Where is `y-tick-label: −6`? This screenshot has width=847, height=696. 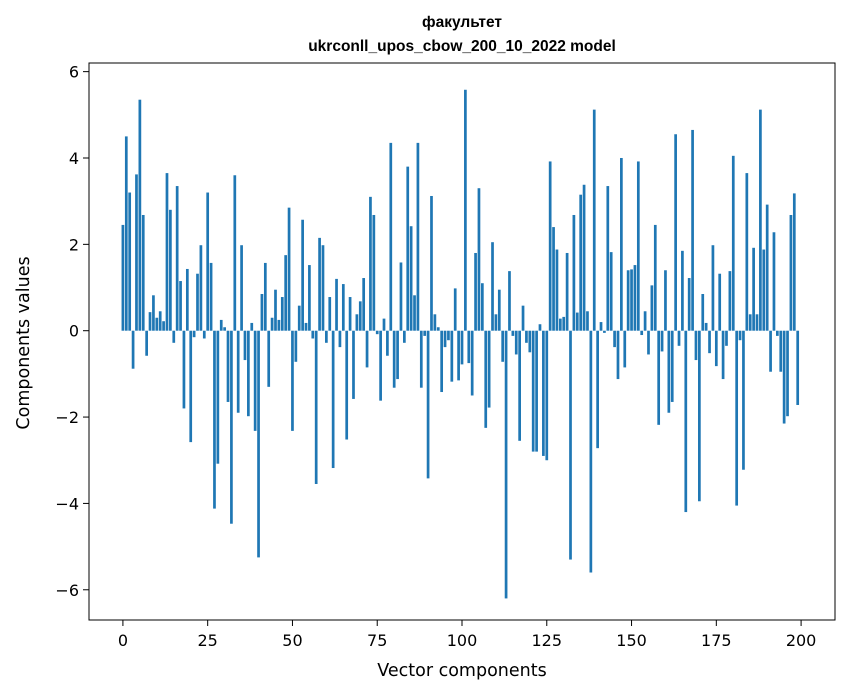
y-tick-label: −6 is located at coordinates (67, 590).